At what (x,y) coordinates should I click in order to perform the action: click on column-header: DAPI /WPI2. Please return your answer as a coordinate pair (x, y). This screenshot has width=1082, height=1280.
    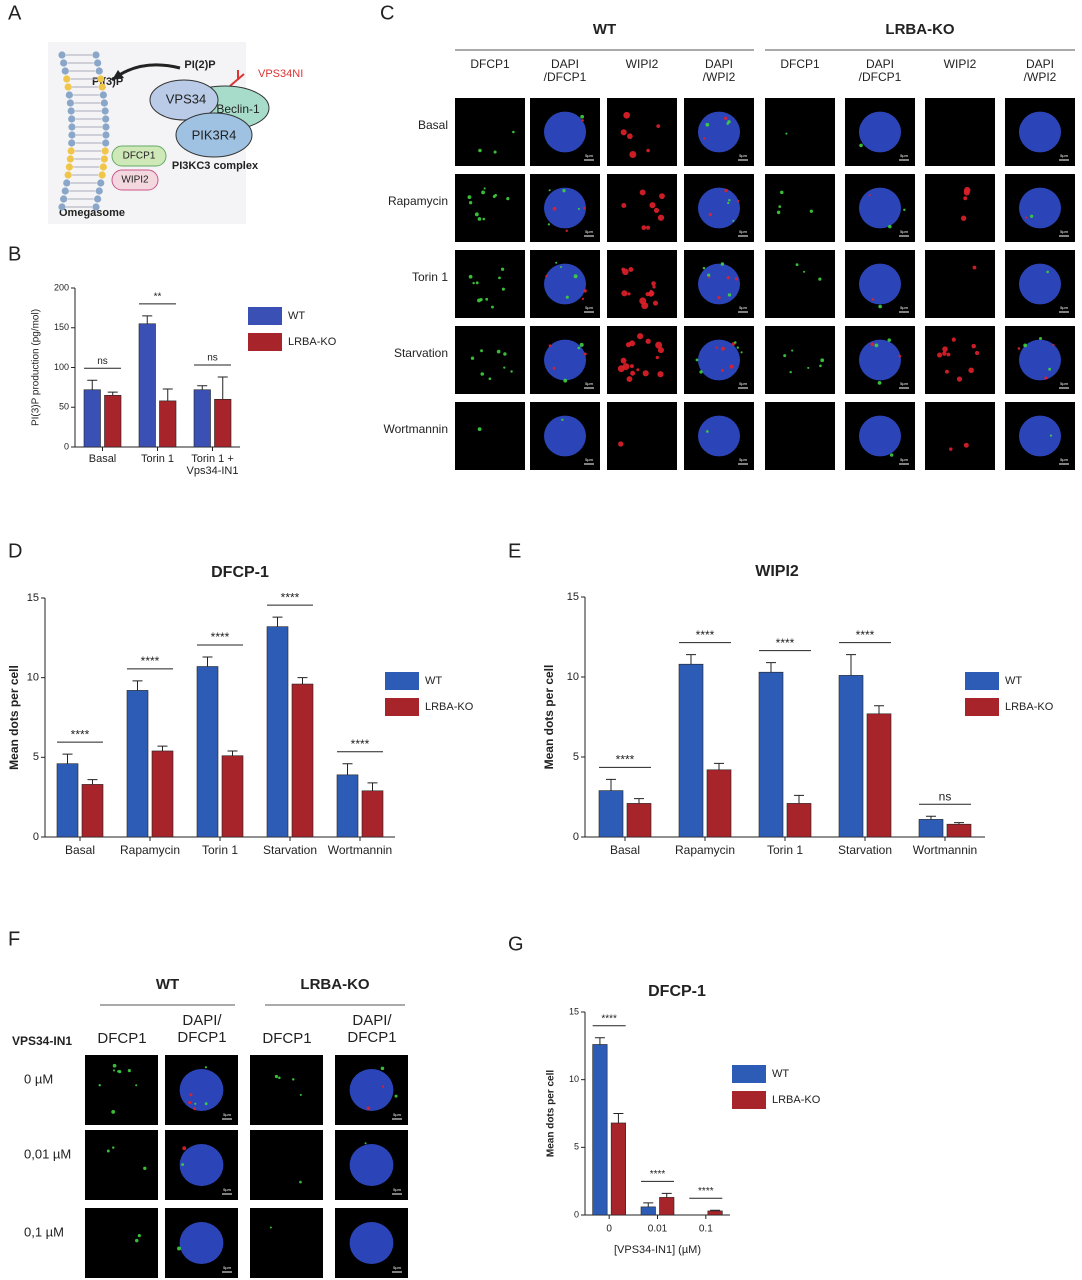
    Looking at the image, I should click on (719, 71).